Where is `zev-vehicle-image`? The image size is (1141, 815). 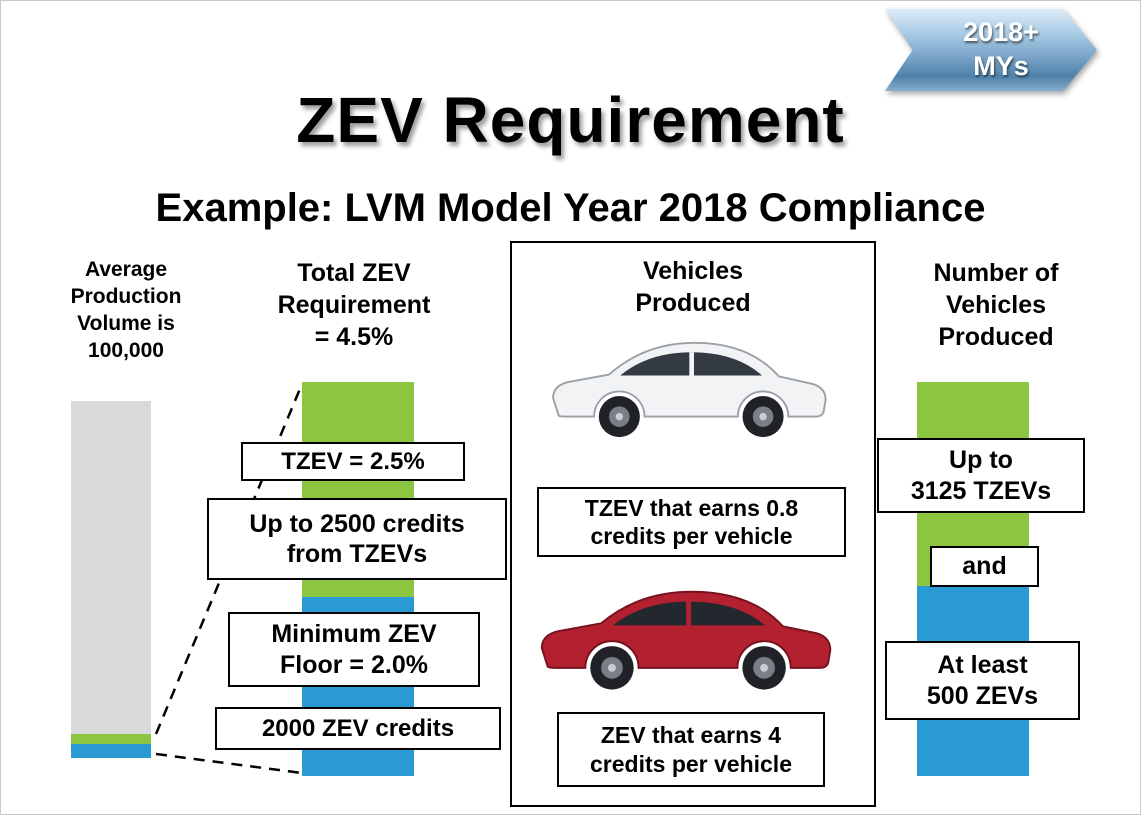
zev-vehicle-image is located at coordinates (686, 640).